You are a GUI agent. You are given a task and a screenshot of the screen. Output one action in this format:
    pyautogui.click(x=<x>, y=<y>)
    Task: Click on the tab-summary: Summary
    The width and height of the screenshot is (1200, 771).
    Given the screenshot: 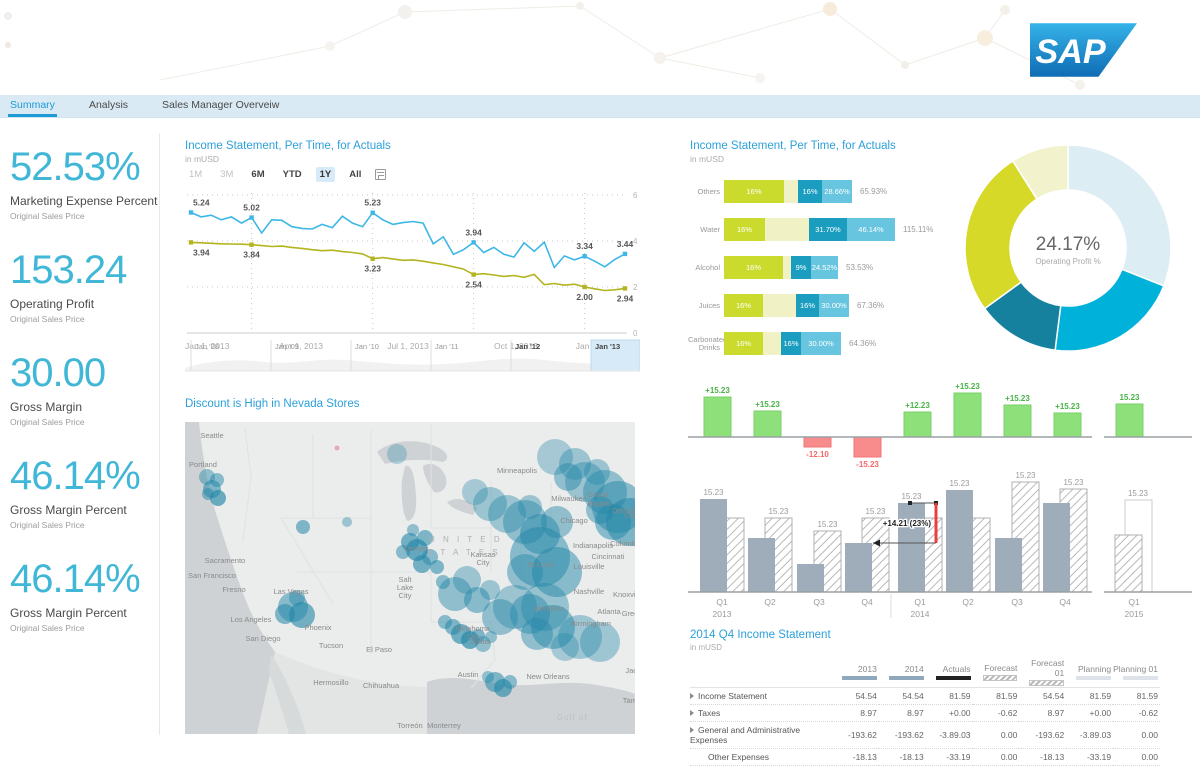 What is the action you would take?
    pyautogui.click(x=32, y=106)
    